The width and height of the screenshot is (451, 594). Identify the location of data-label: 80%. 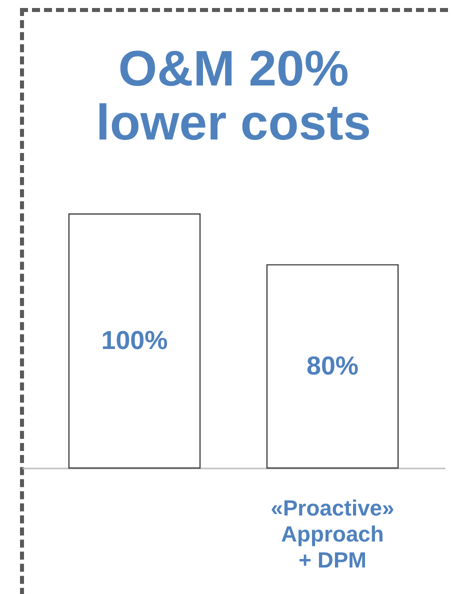
(332, 365).